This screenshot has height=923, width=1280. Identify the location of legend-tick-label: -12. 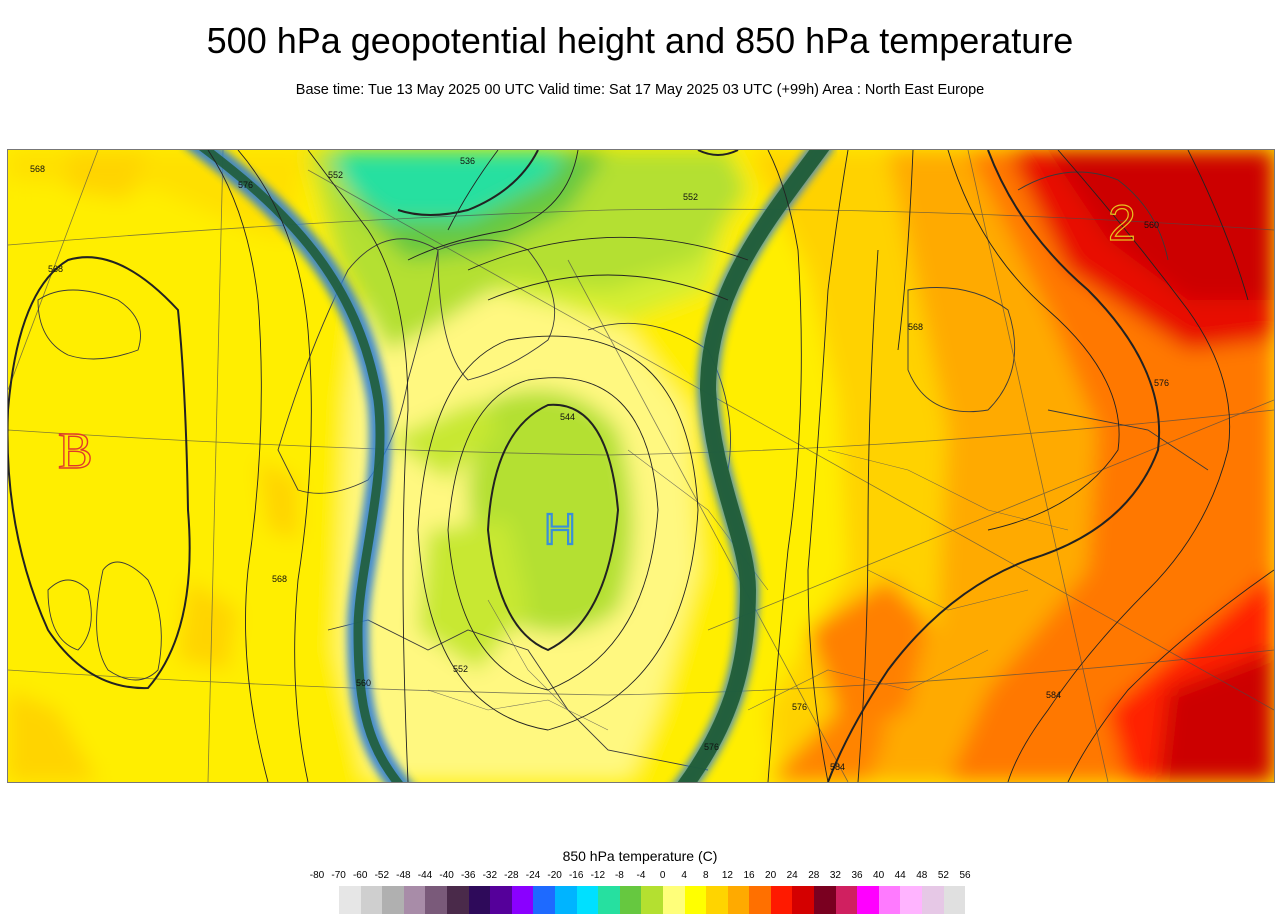
(598, 875).